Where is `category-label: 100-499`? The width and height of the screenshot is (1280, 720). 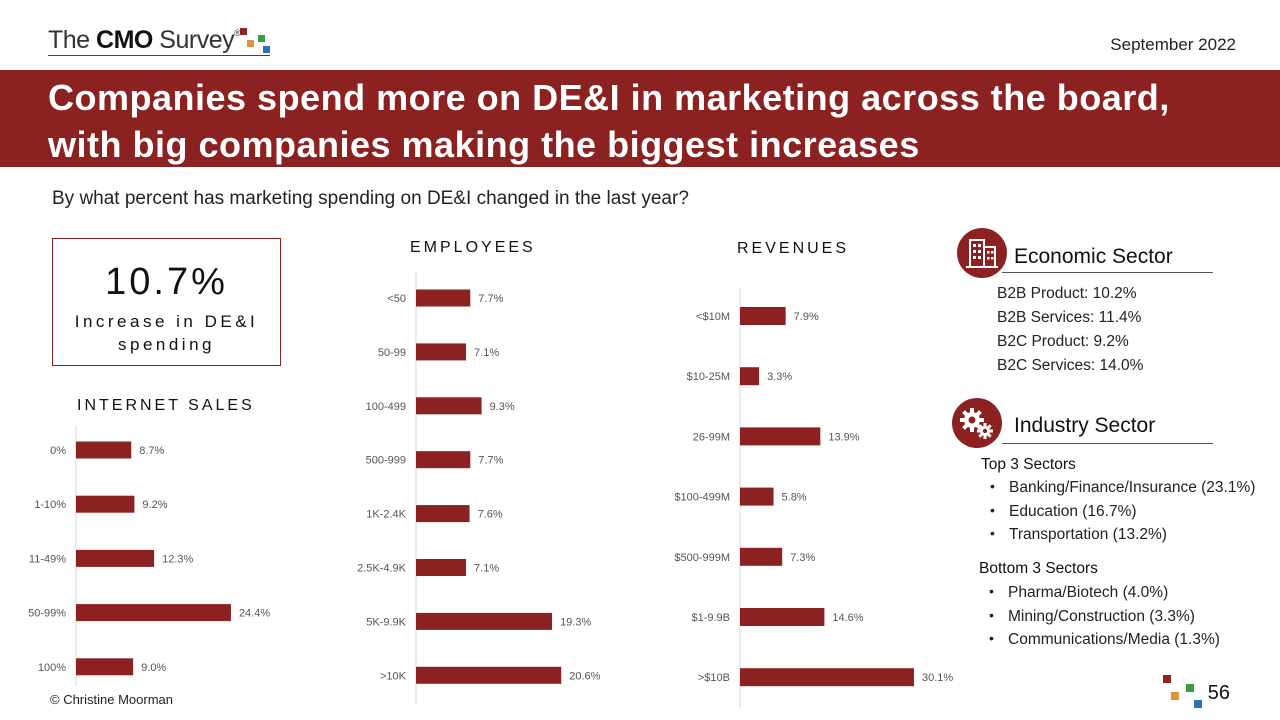
category-label: 100-499 is located at coordinates (386, 407).